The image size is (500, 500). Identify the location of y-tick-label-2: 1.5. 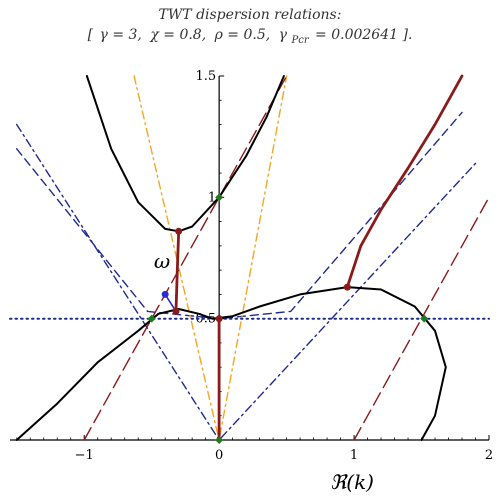
(205, 76).